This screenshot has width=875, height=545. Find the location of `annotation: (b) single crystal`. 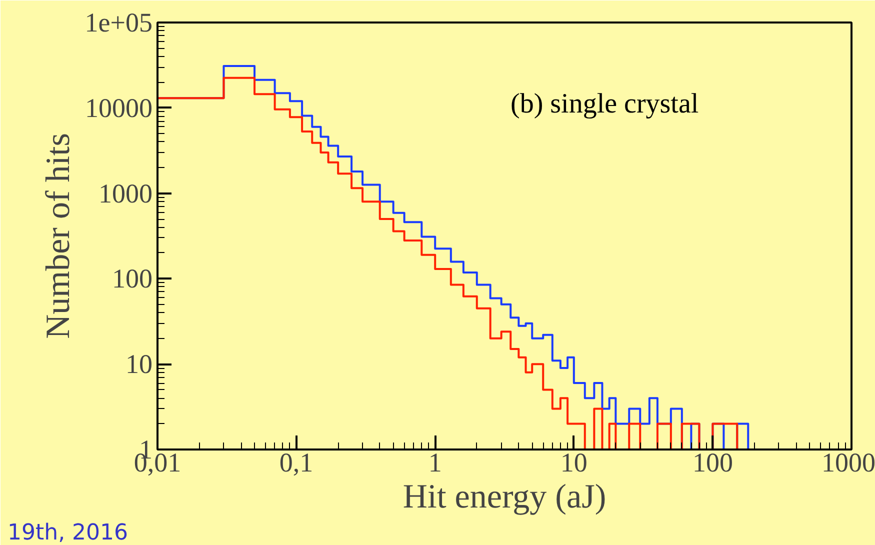

annotation: (b) single crystal is located at coordinates (604, 104).